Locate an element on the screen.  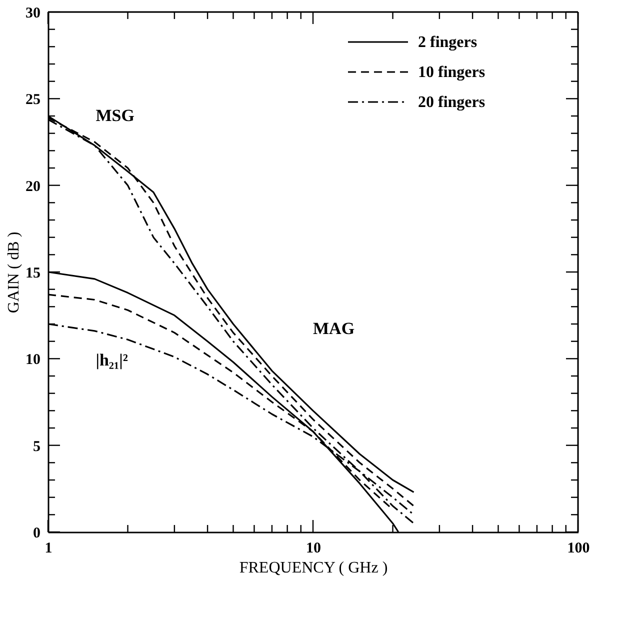
y-tick-label: 0 is located at coordinates (36, 534).